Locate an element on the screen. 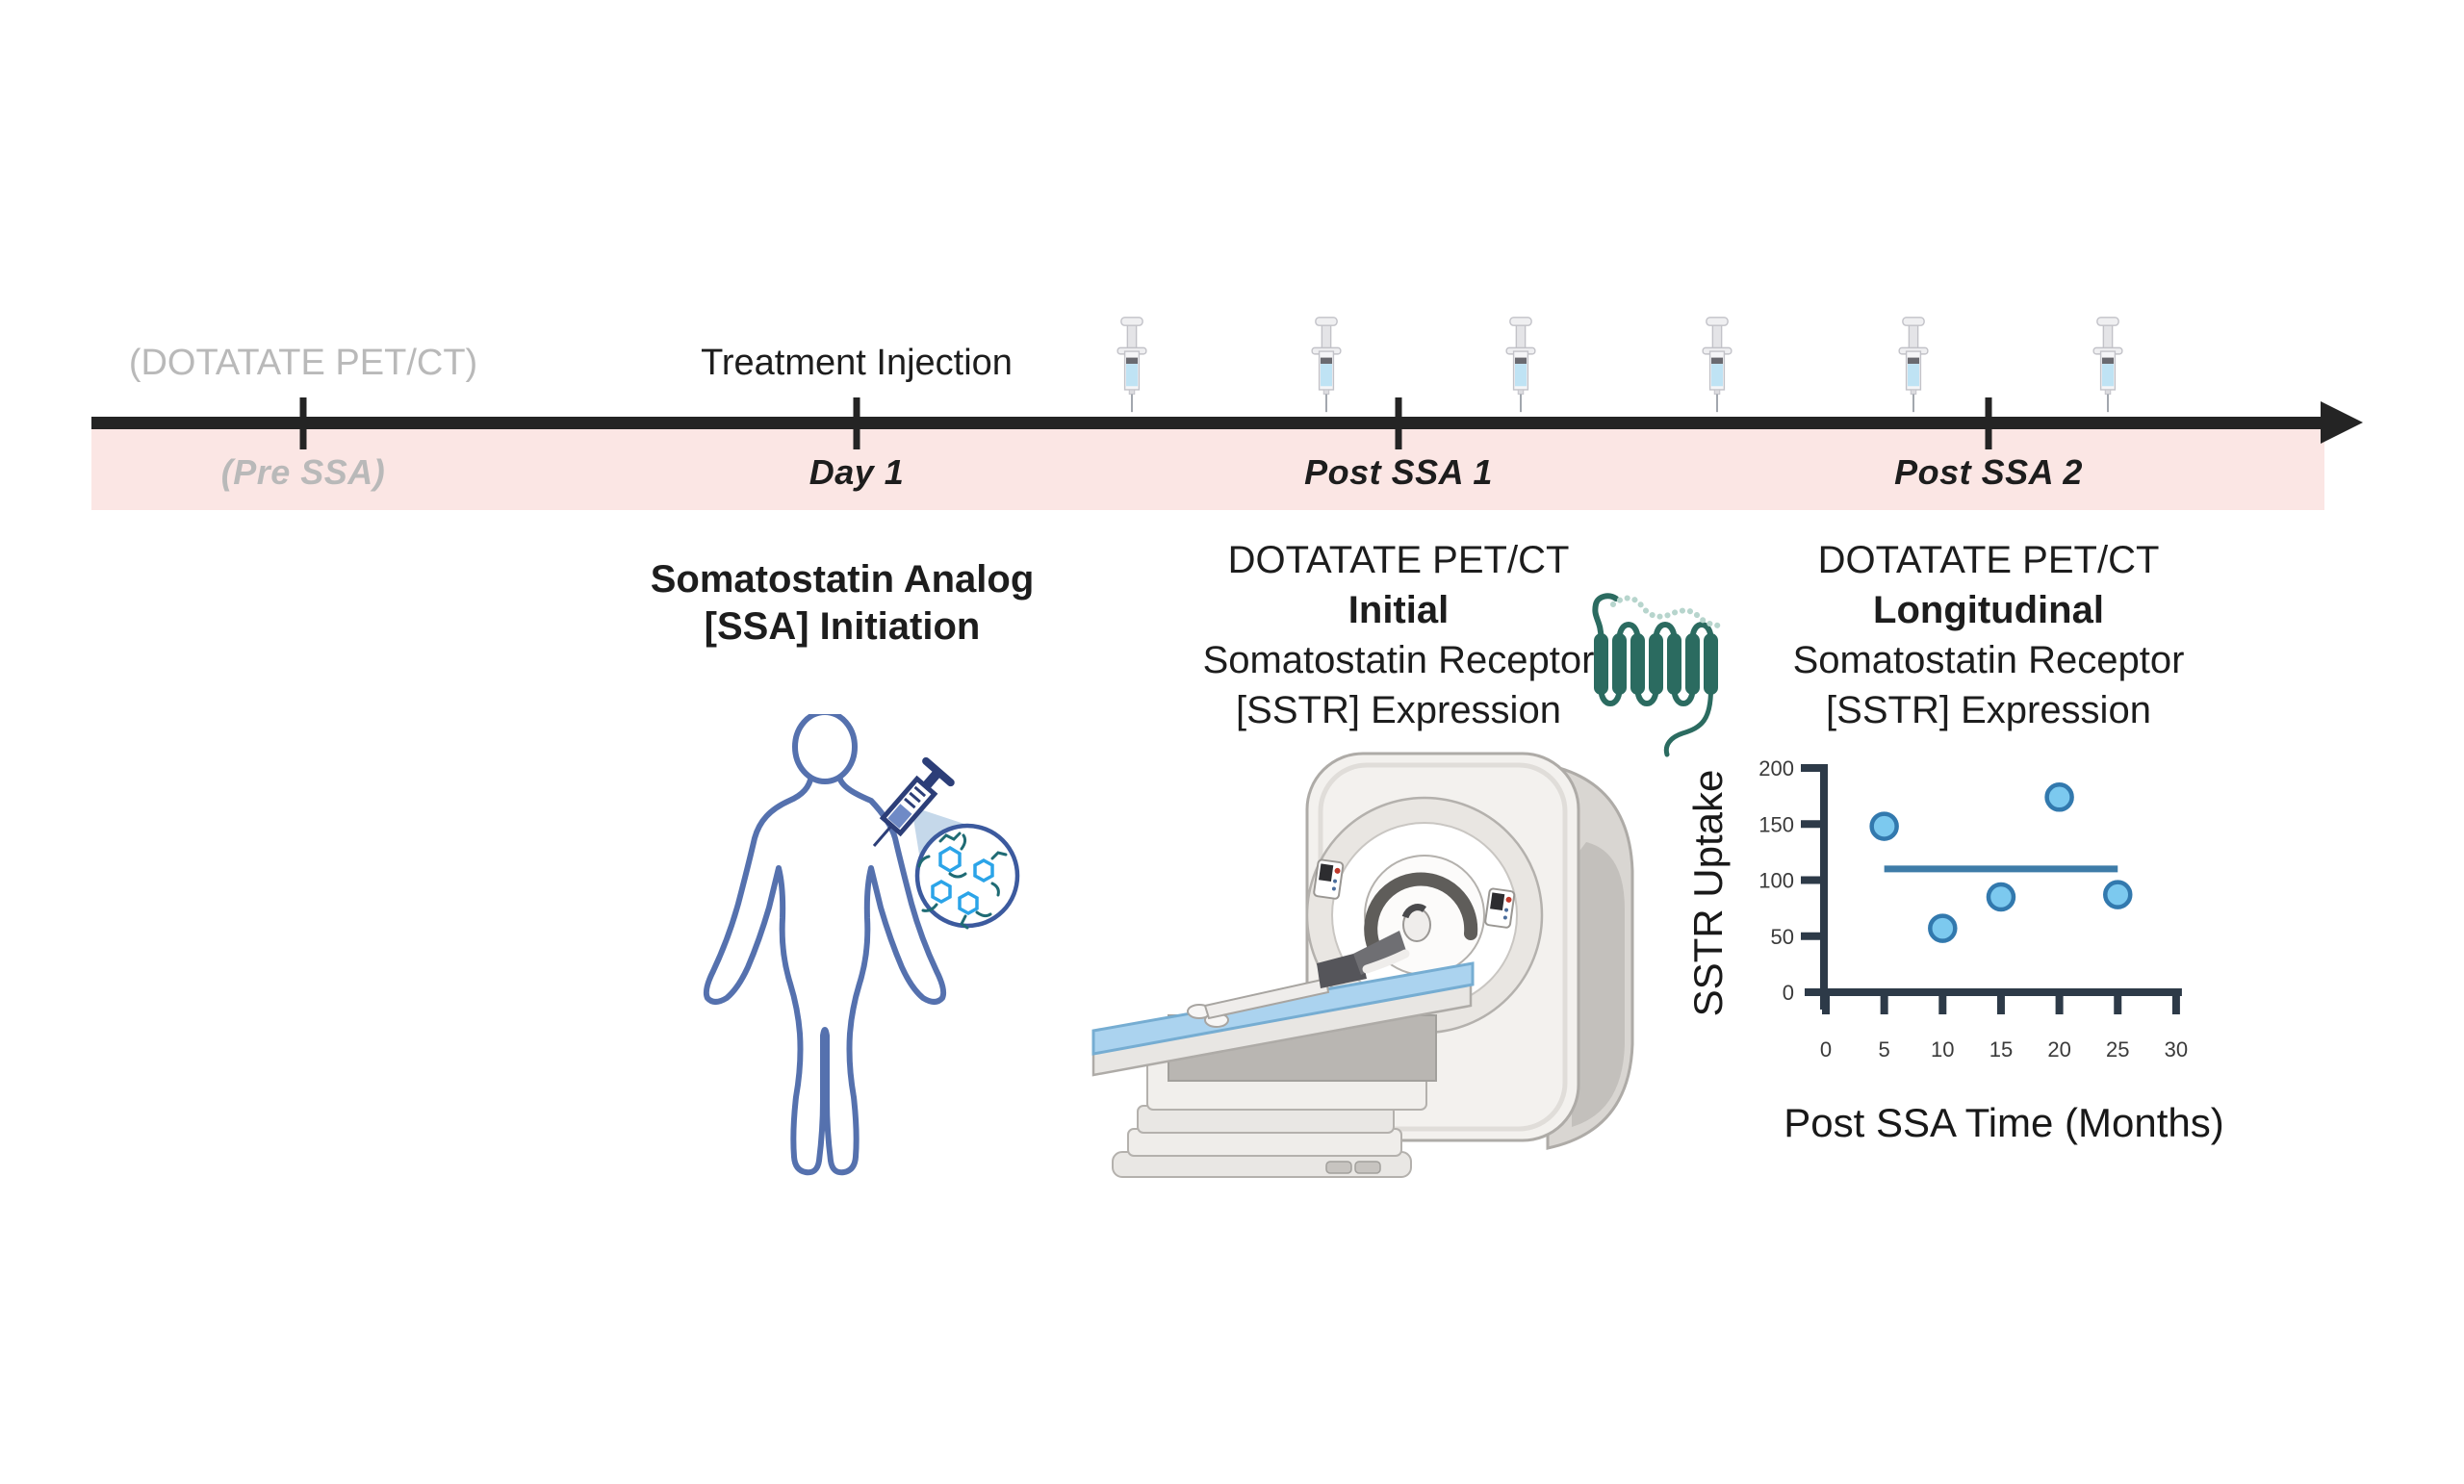 The width and height of the screenshot is (2464, 1484). stage-longitudinal-emphasis: Longitudinal is located at coordinates (1988, 610).